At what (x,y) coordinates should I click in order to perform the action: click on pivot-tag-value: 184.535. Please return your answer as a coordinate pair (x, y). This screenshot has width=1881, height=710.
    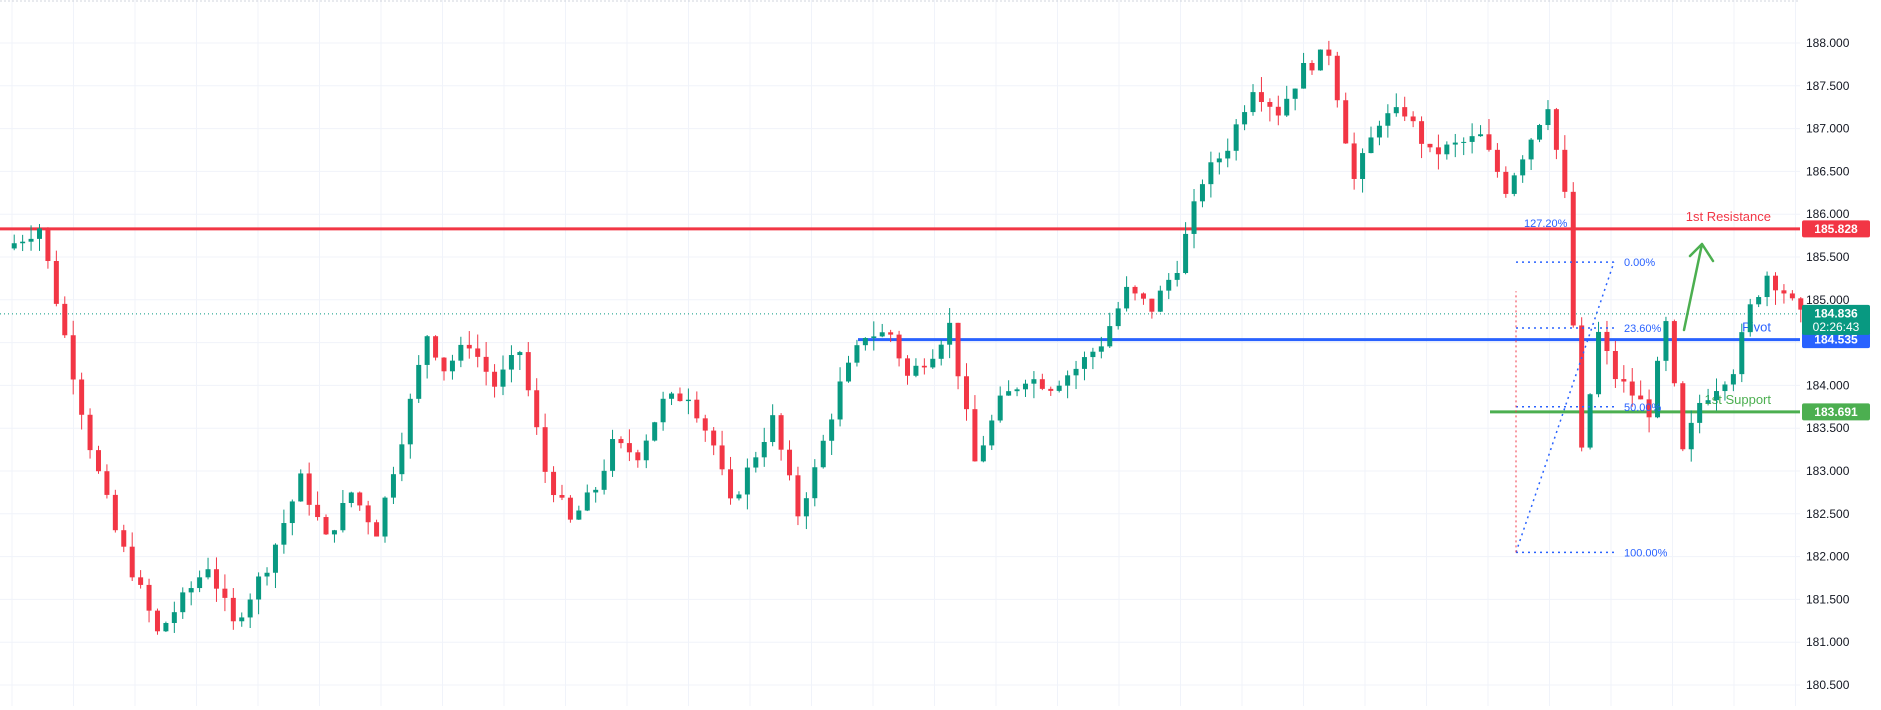
    Looking at the image, I should click on (1836, 340).